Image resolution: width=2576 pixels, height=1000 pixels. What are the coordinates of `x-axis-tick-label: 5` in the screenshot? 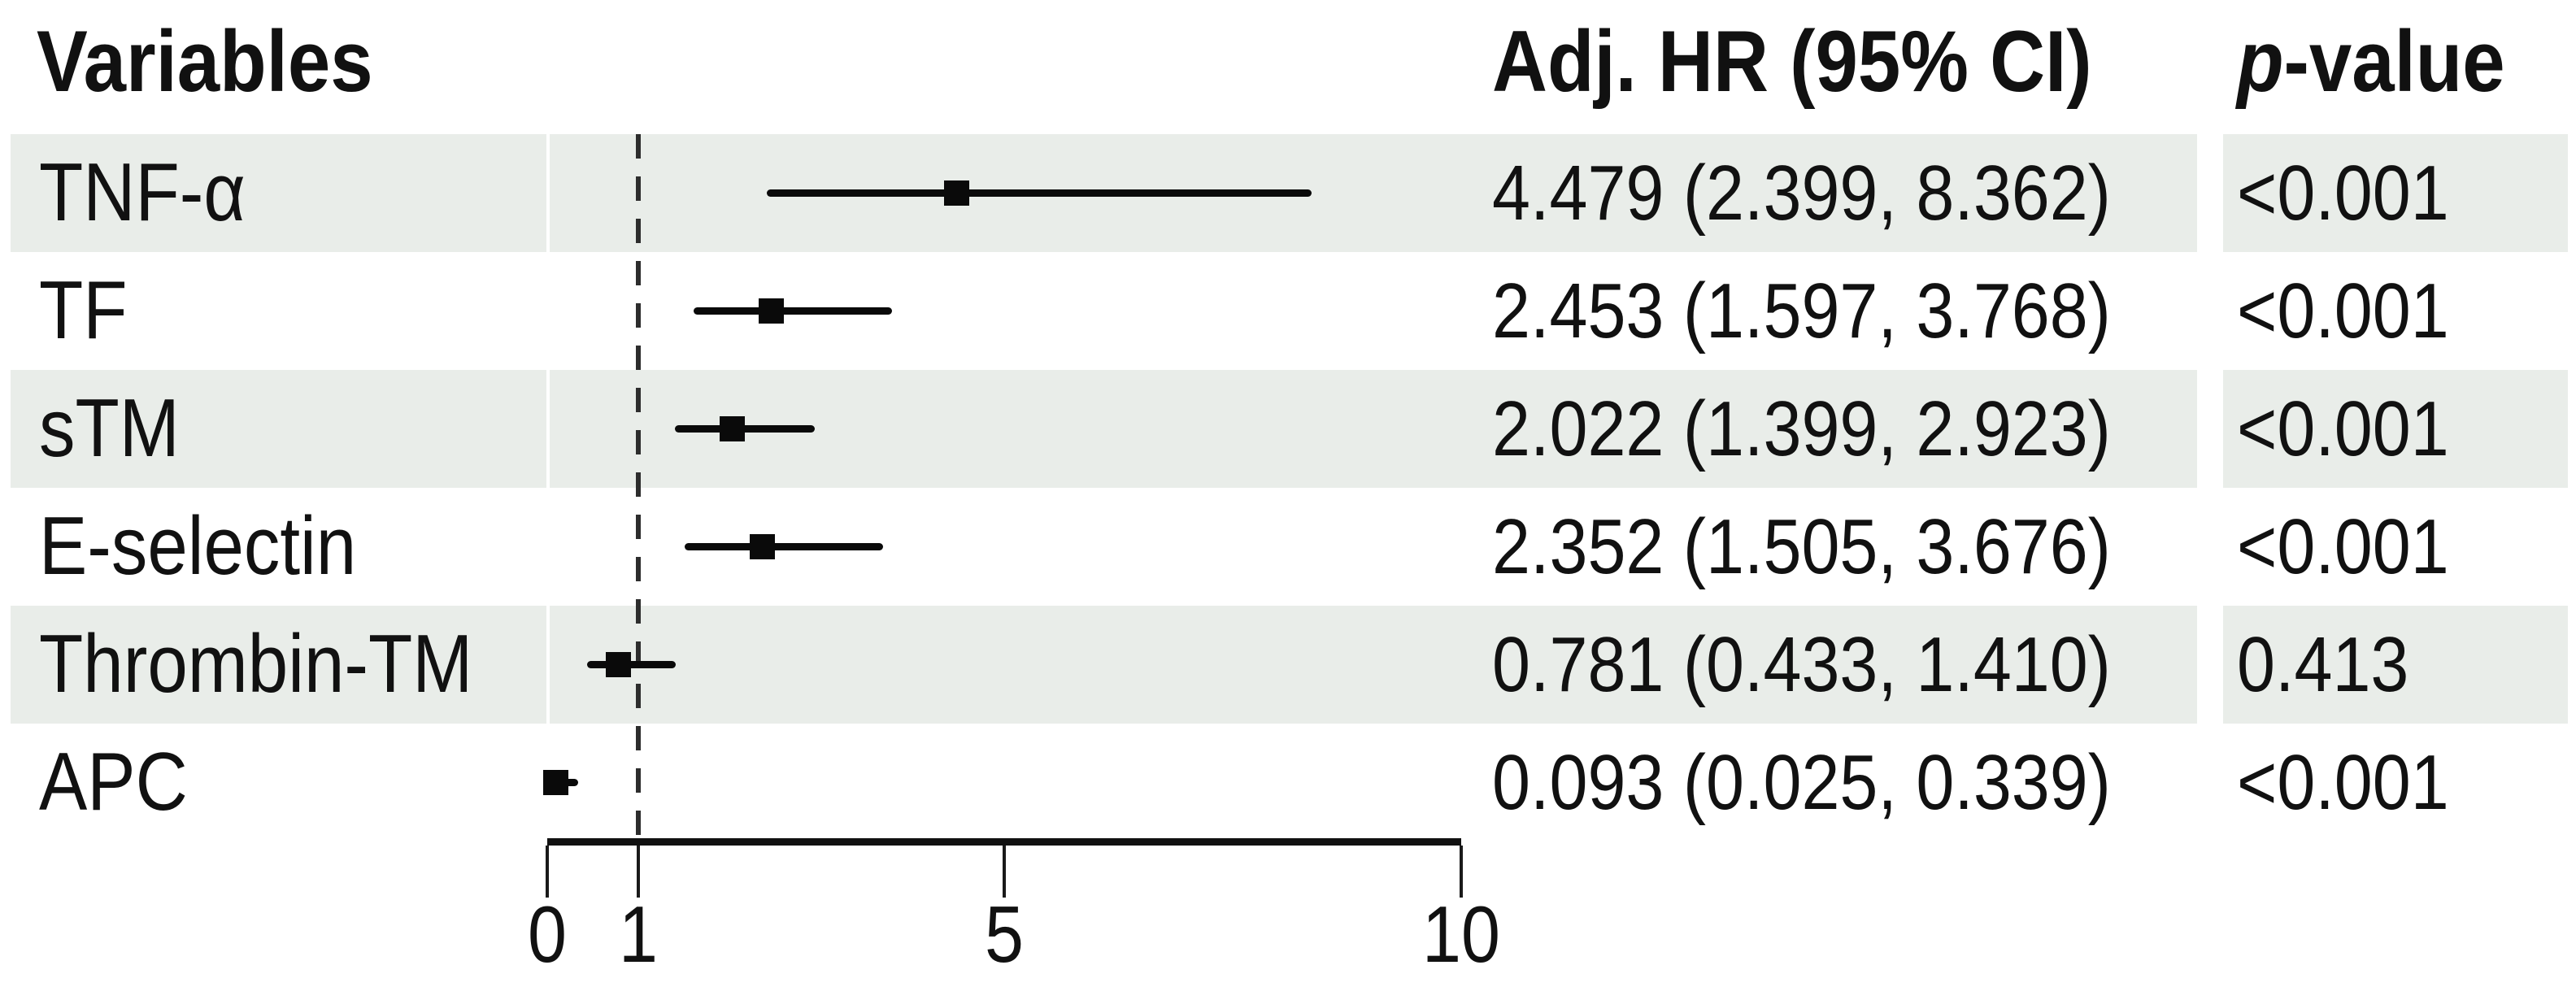 It's located at (1005, 934).